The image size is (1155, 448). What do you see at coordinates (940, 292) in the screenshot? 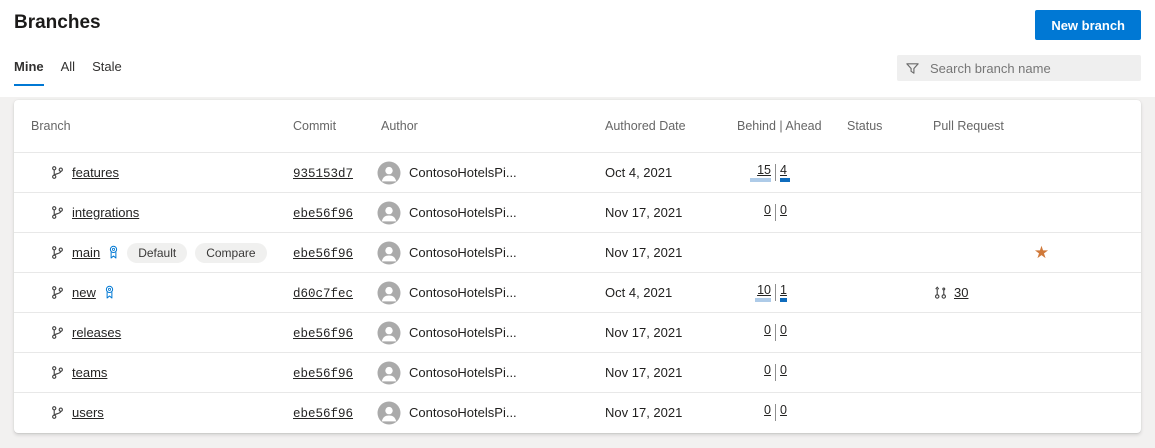
I see `pull-request-icon` at bounding box center [940, 292].